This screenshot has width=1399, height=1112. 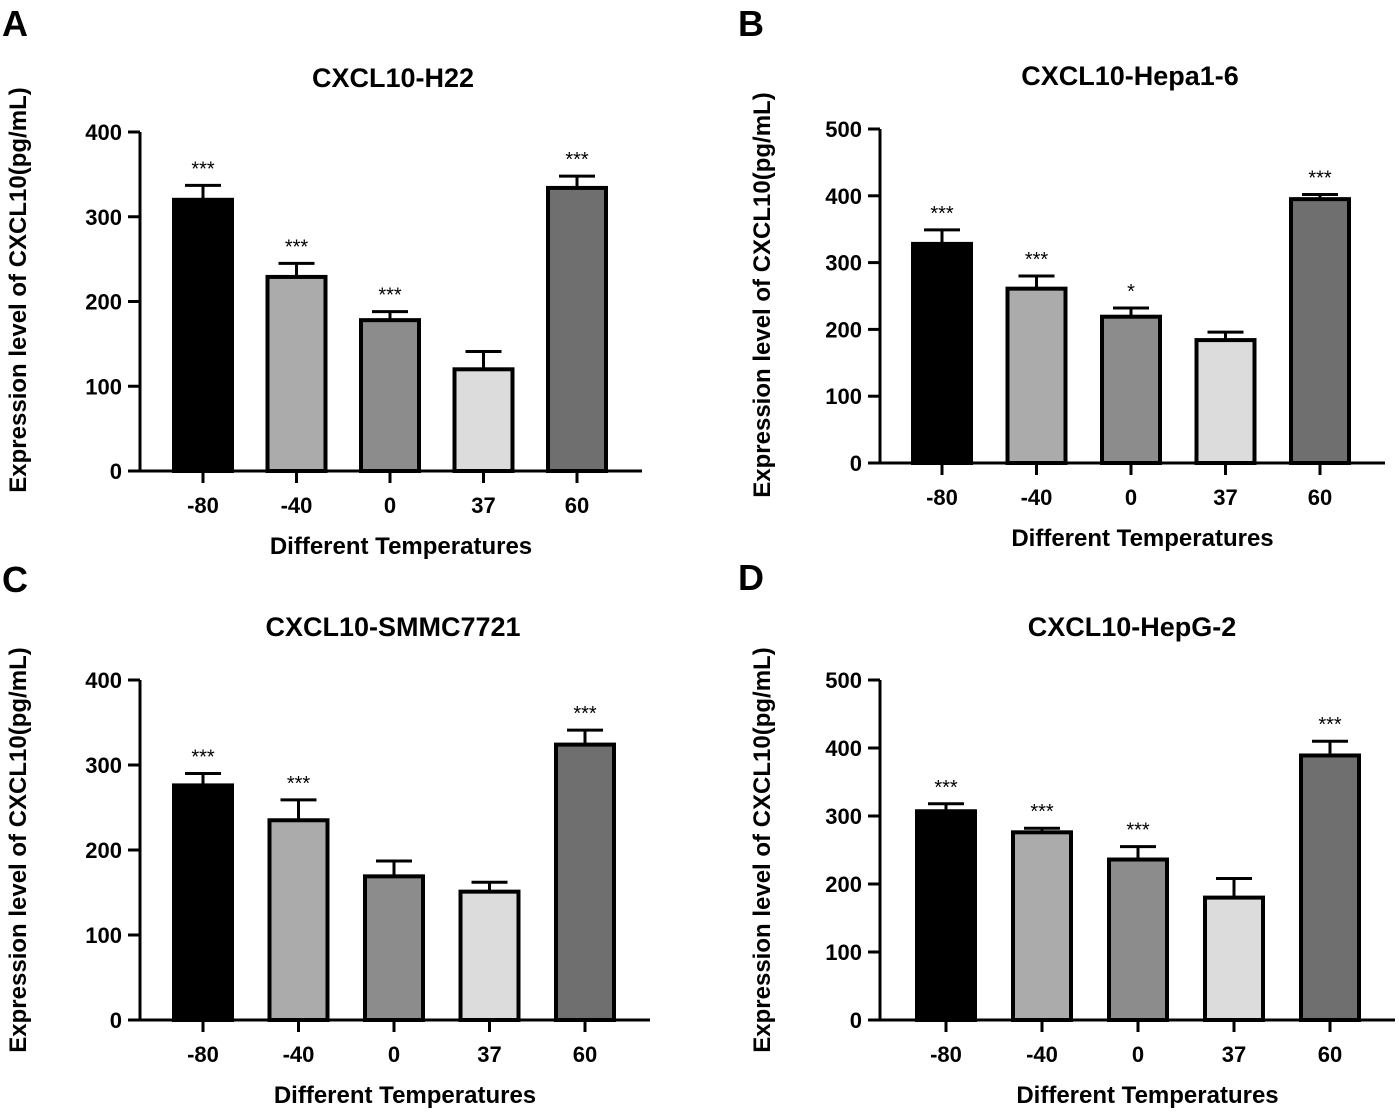 I want to click on panel-letter: C, so click(x=15, y=579).